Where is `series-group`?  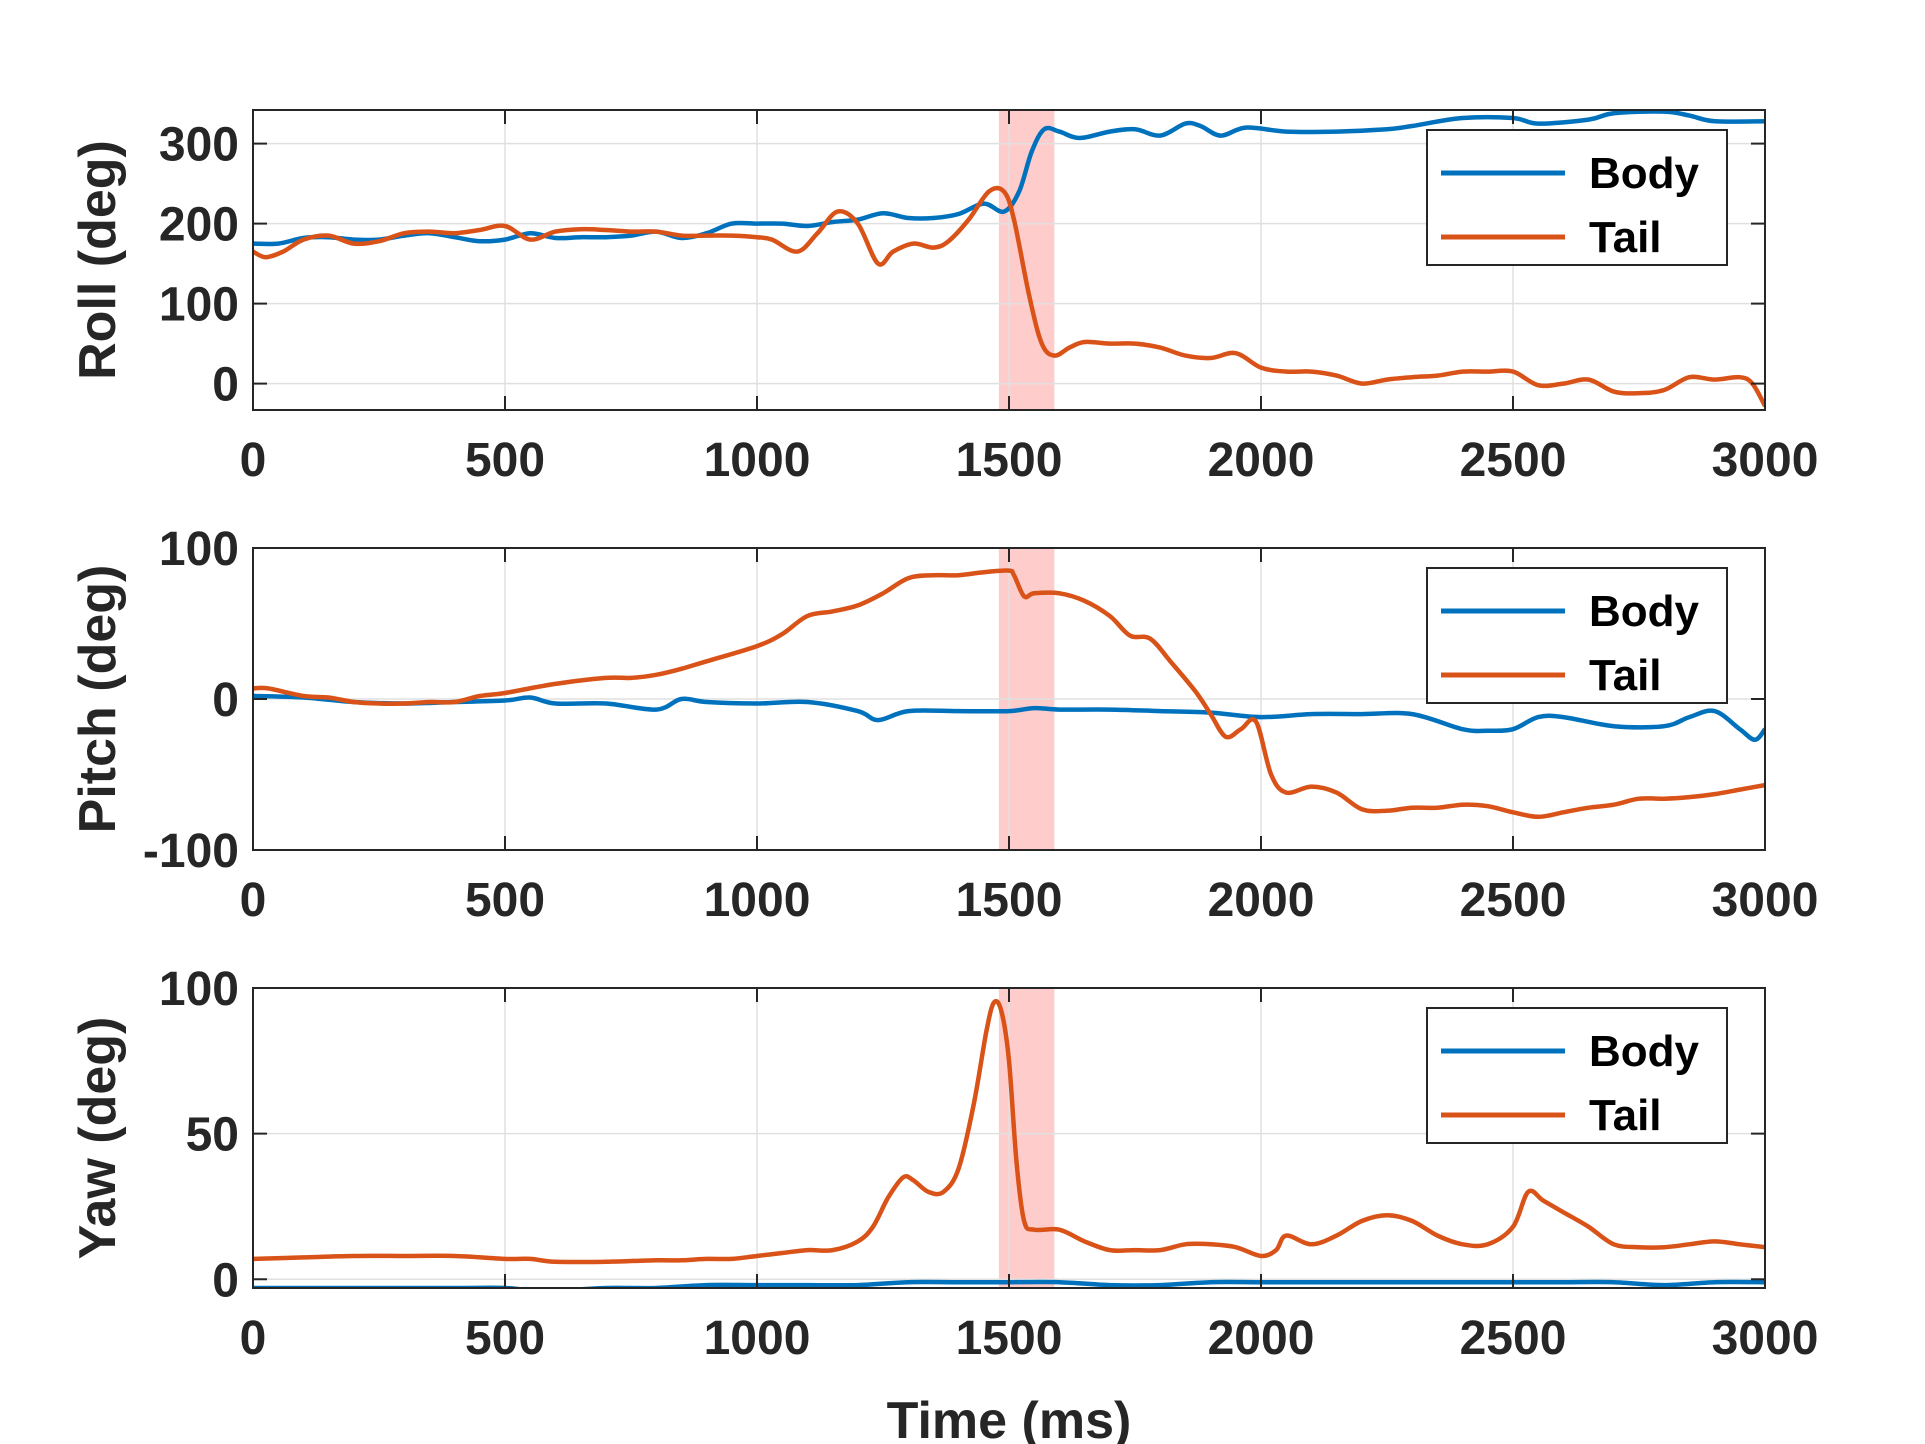
series-group is located at coordinates (1009, 694).